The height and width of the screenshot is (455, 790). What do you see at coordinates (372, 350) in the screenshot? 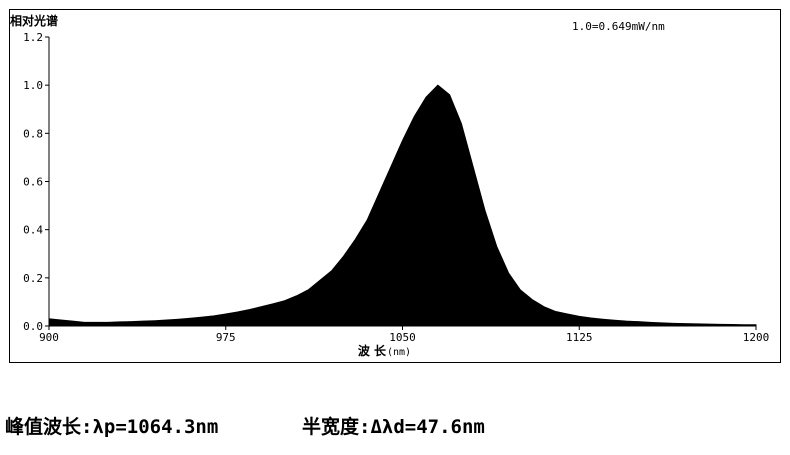
I see `x-axis-label: 波 长` at bounding box center [372, 350].